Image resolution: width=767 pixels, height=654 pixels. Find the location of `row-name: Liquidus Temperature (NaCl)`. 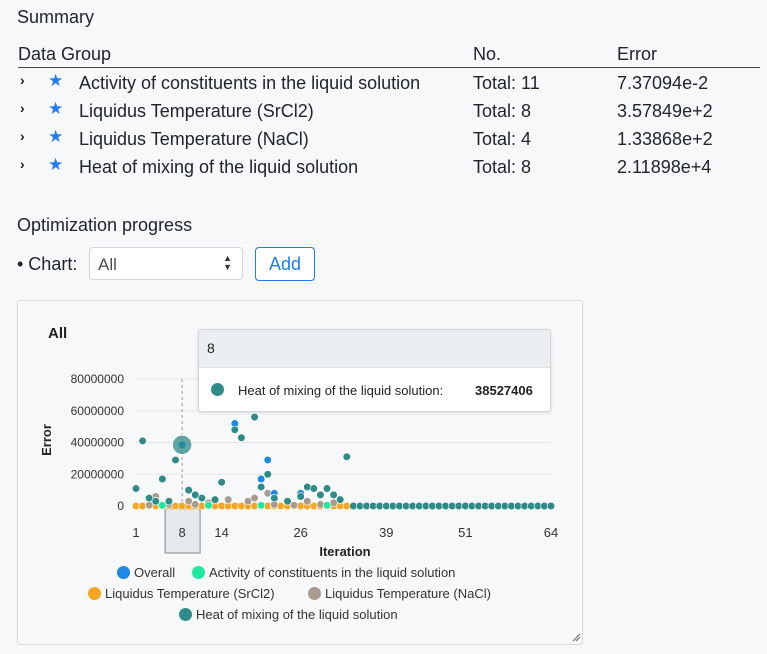

row-name: Liquidus Temperature (NaCl) is located at coordinates (194, 139).